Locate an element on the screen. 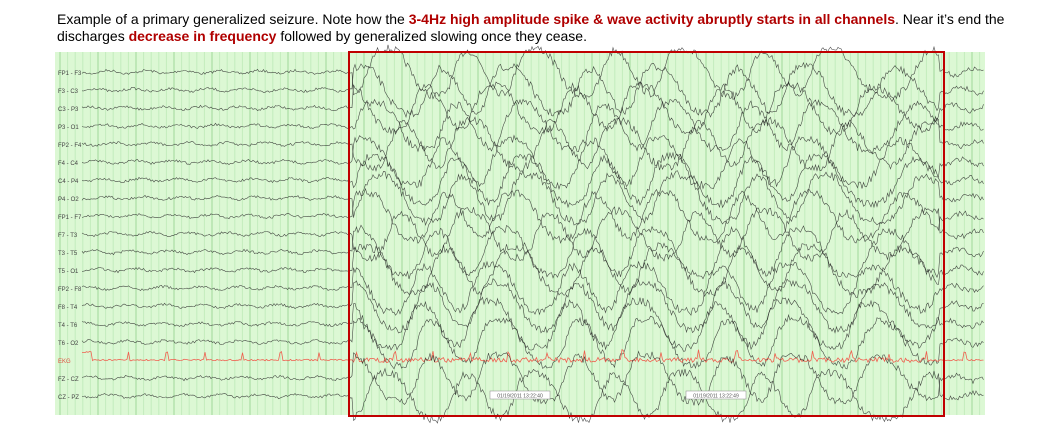  channel-label: FP1 - F7 is located at coordinates (70, 218).